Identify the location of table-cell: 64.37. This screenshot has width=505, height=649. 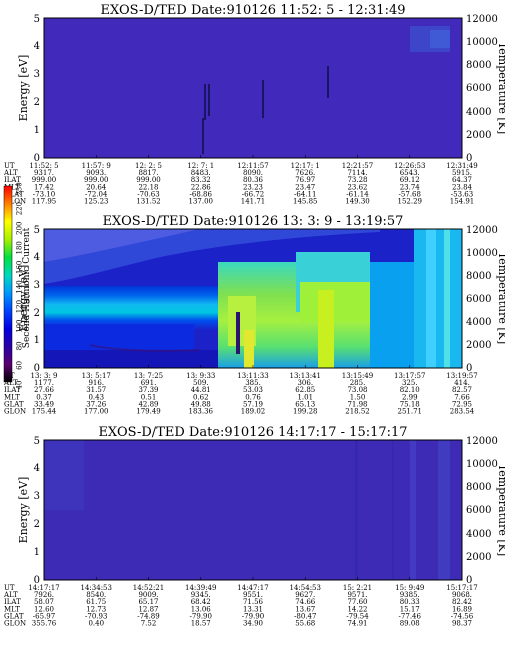
(462, 180).